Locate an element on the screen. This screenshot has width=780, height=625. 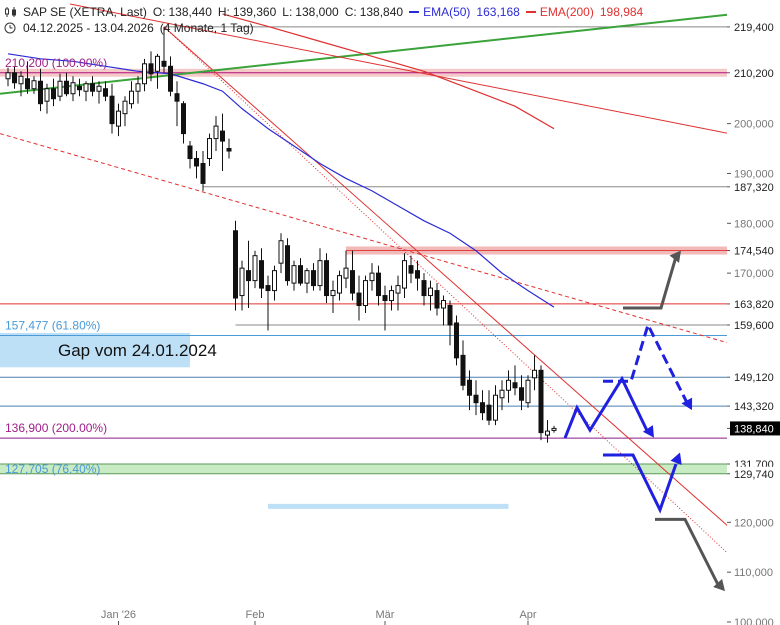
y-tick-label: 180,000 is located at coordinates (754, 224).